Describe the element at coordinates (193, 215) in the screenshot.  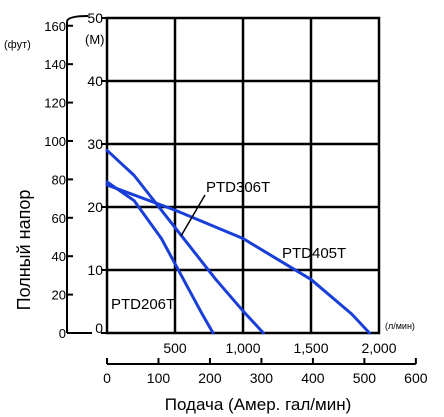
I see `ptd306t-pointer` at that location.